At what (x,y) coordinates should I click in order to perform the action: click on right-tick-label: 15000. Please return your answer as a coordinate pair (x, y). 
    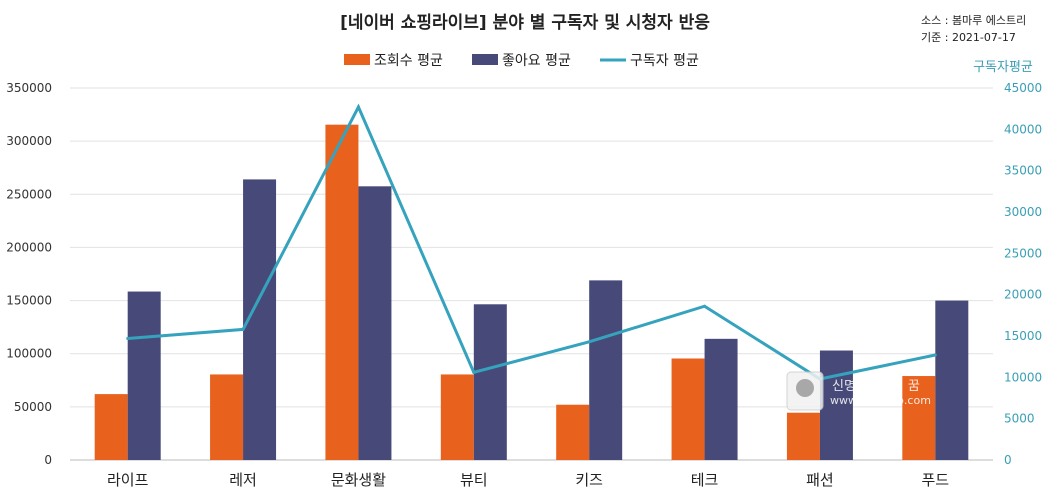
    Looking at the image, I should click on (1023, 336).